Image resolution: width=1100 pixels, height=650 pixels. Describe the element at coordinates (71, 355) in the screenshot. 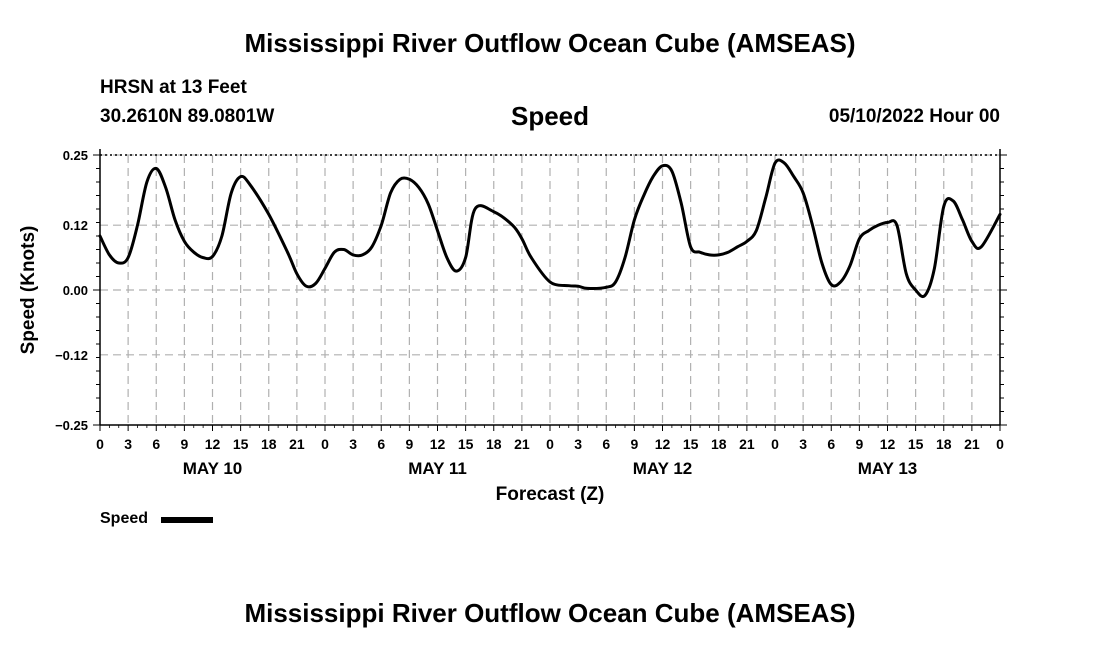

I see `y-tick-label: −0.12` at that location.